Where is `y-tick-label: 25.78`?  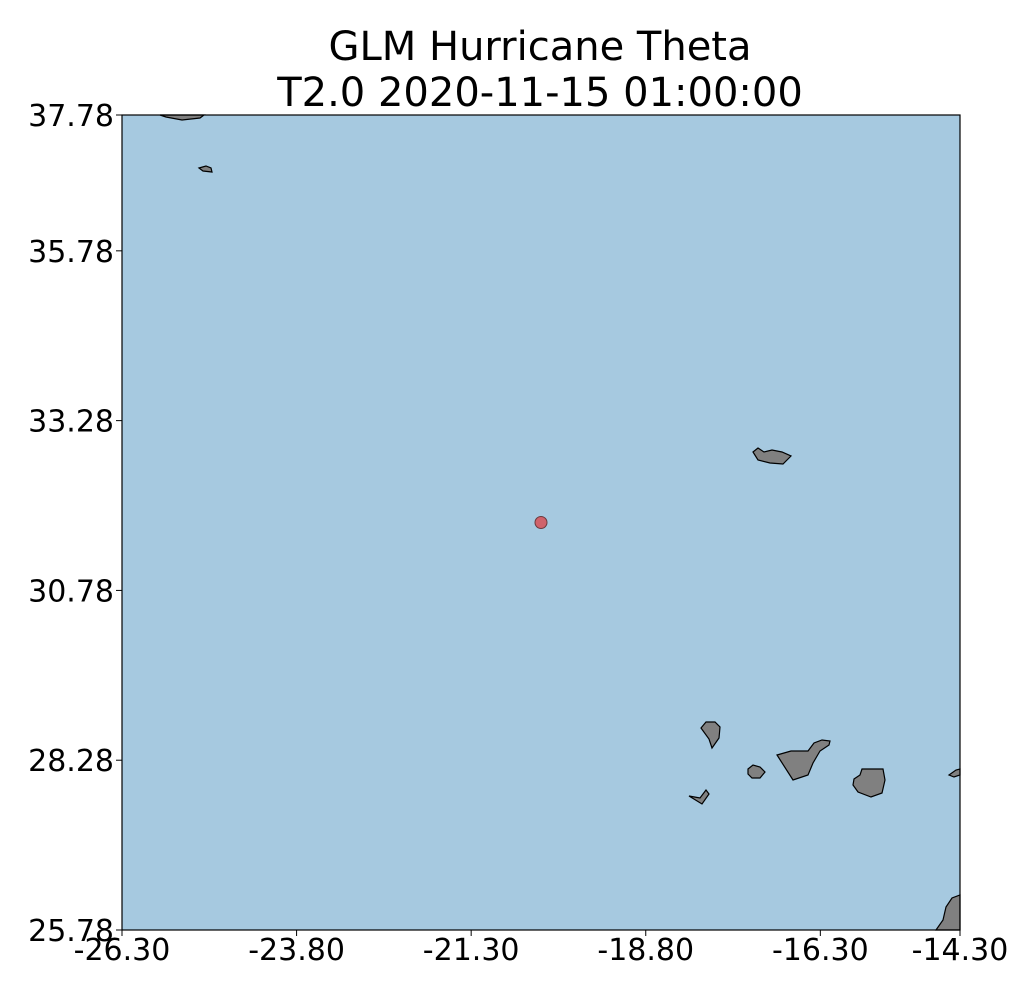
y-tick-label: 25.78 is located at coordinates (71, 931).